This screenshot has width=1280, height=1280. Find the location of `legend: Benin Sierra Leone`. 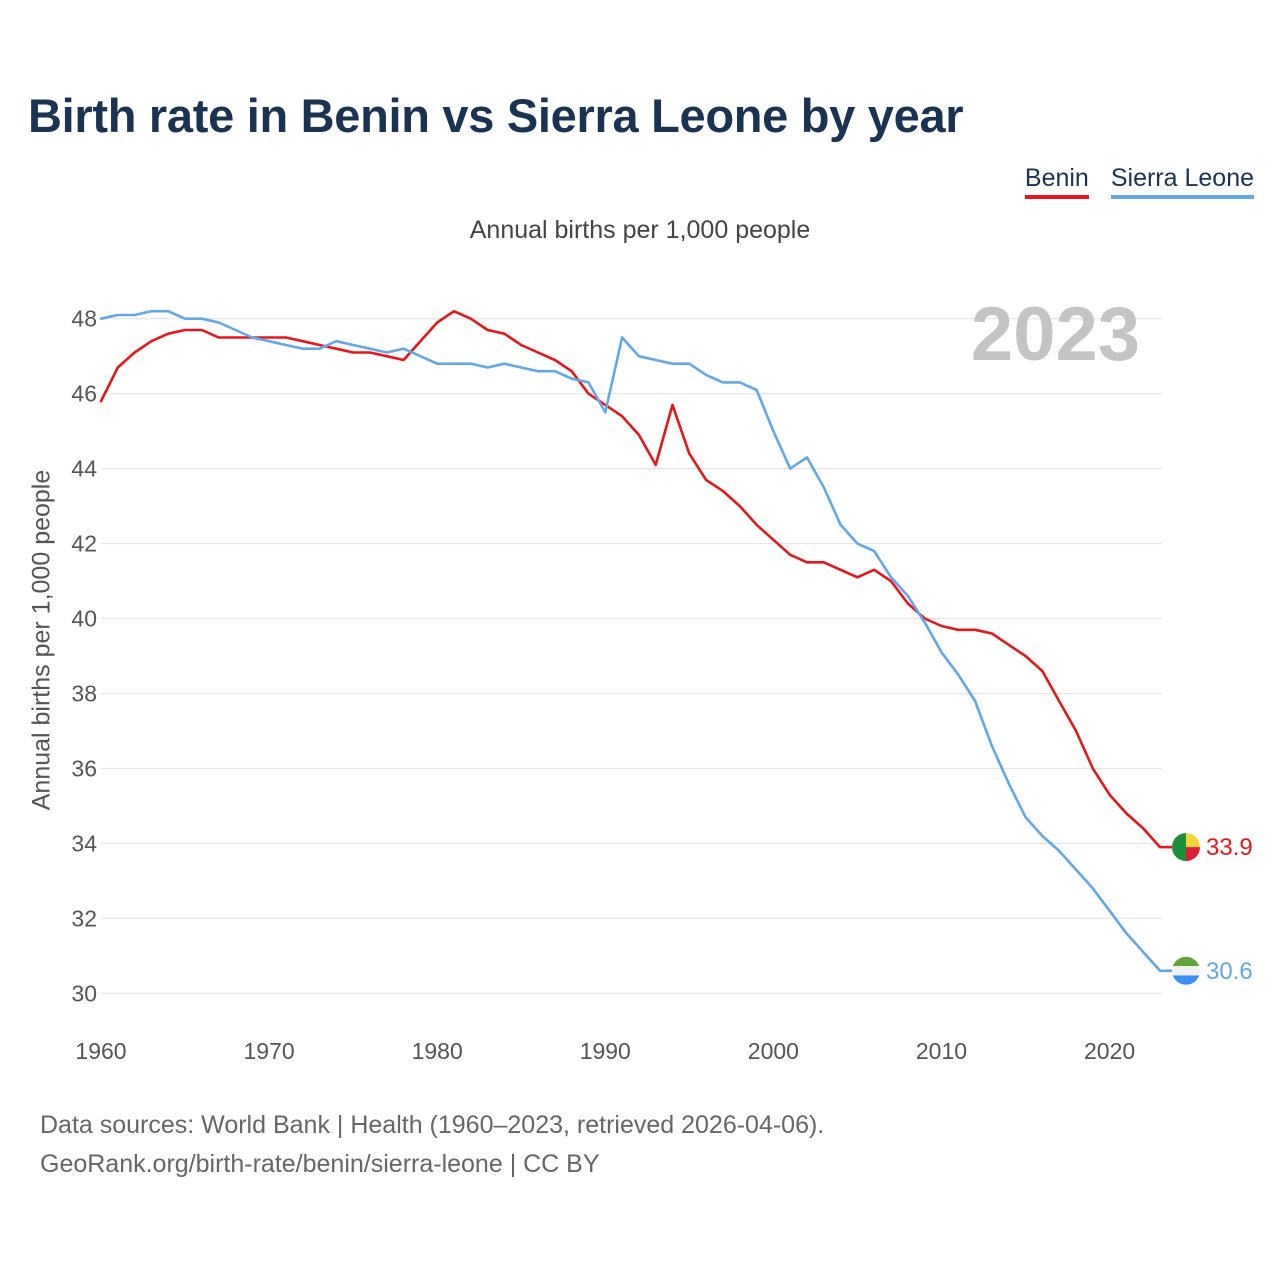

legend: Benin Sierra Leone is located at coordinates (1139, 181).